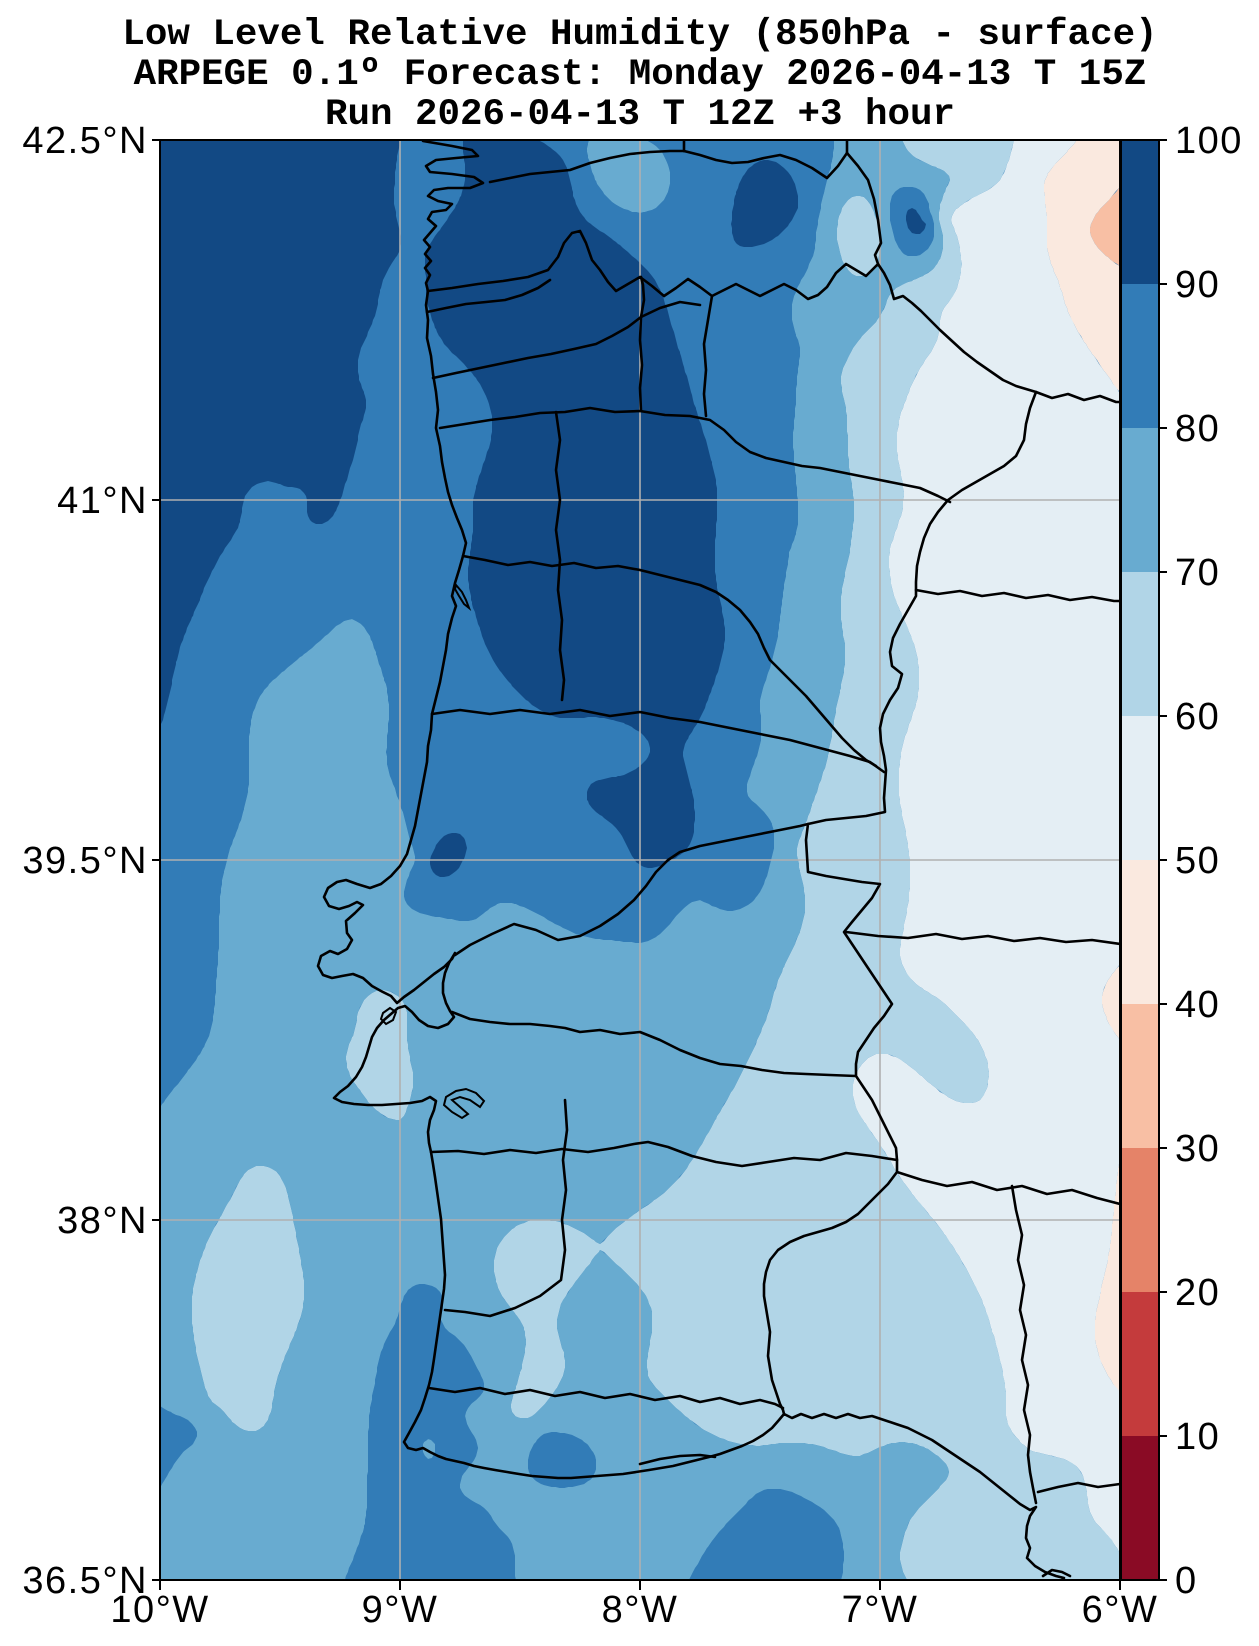  I want to click on svg-text: 10, so click(1197, 1437).